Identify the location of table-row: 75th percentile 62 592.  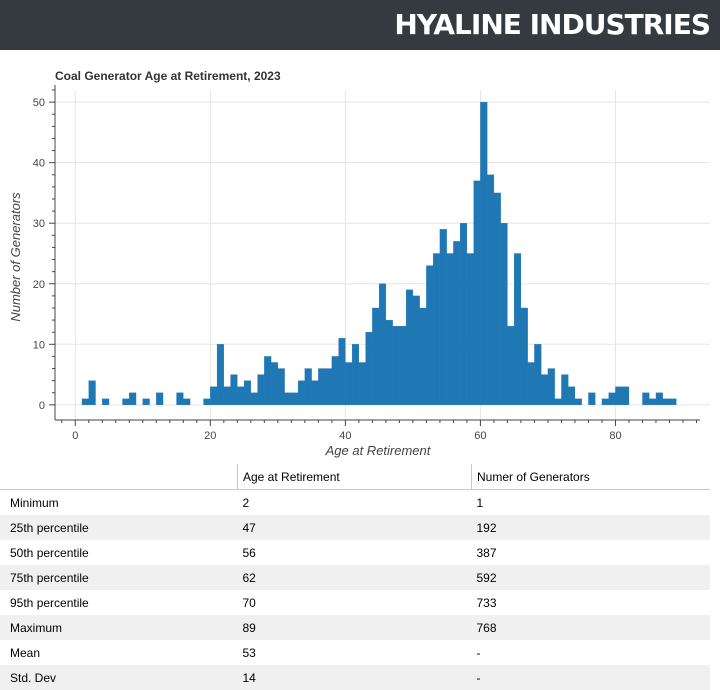
(355, 577).